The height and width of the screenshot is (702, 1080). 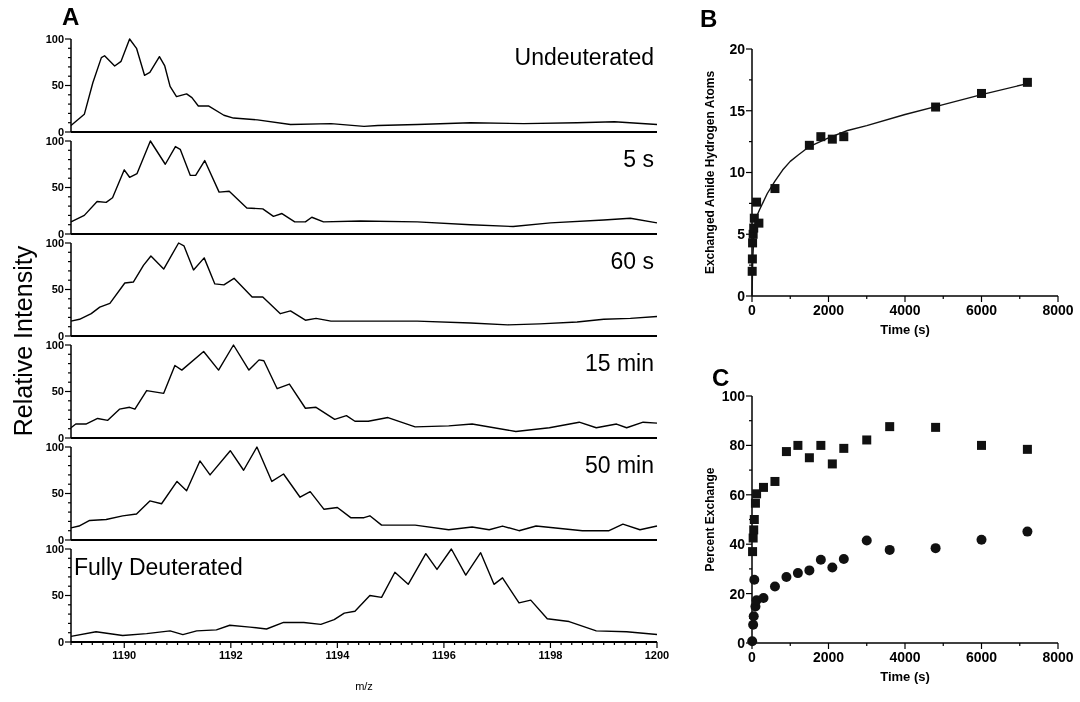 I want to click on x-axis-title: m/z, so click(x=364, y=686).